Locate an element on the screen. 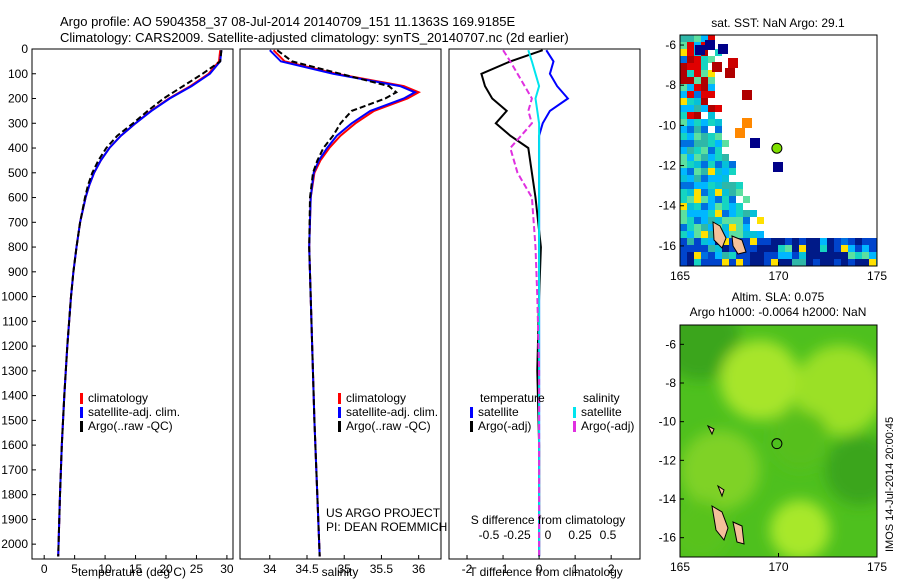  depth-tick-label: 1800 is located at coordinates (14, 495).